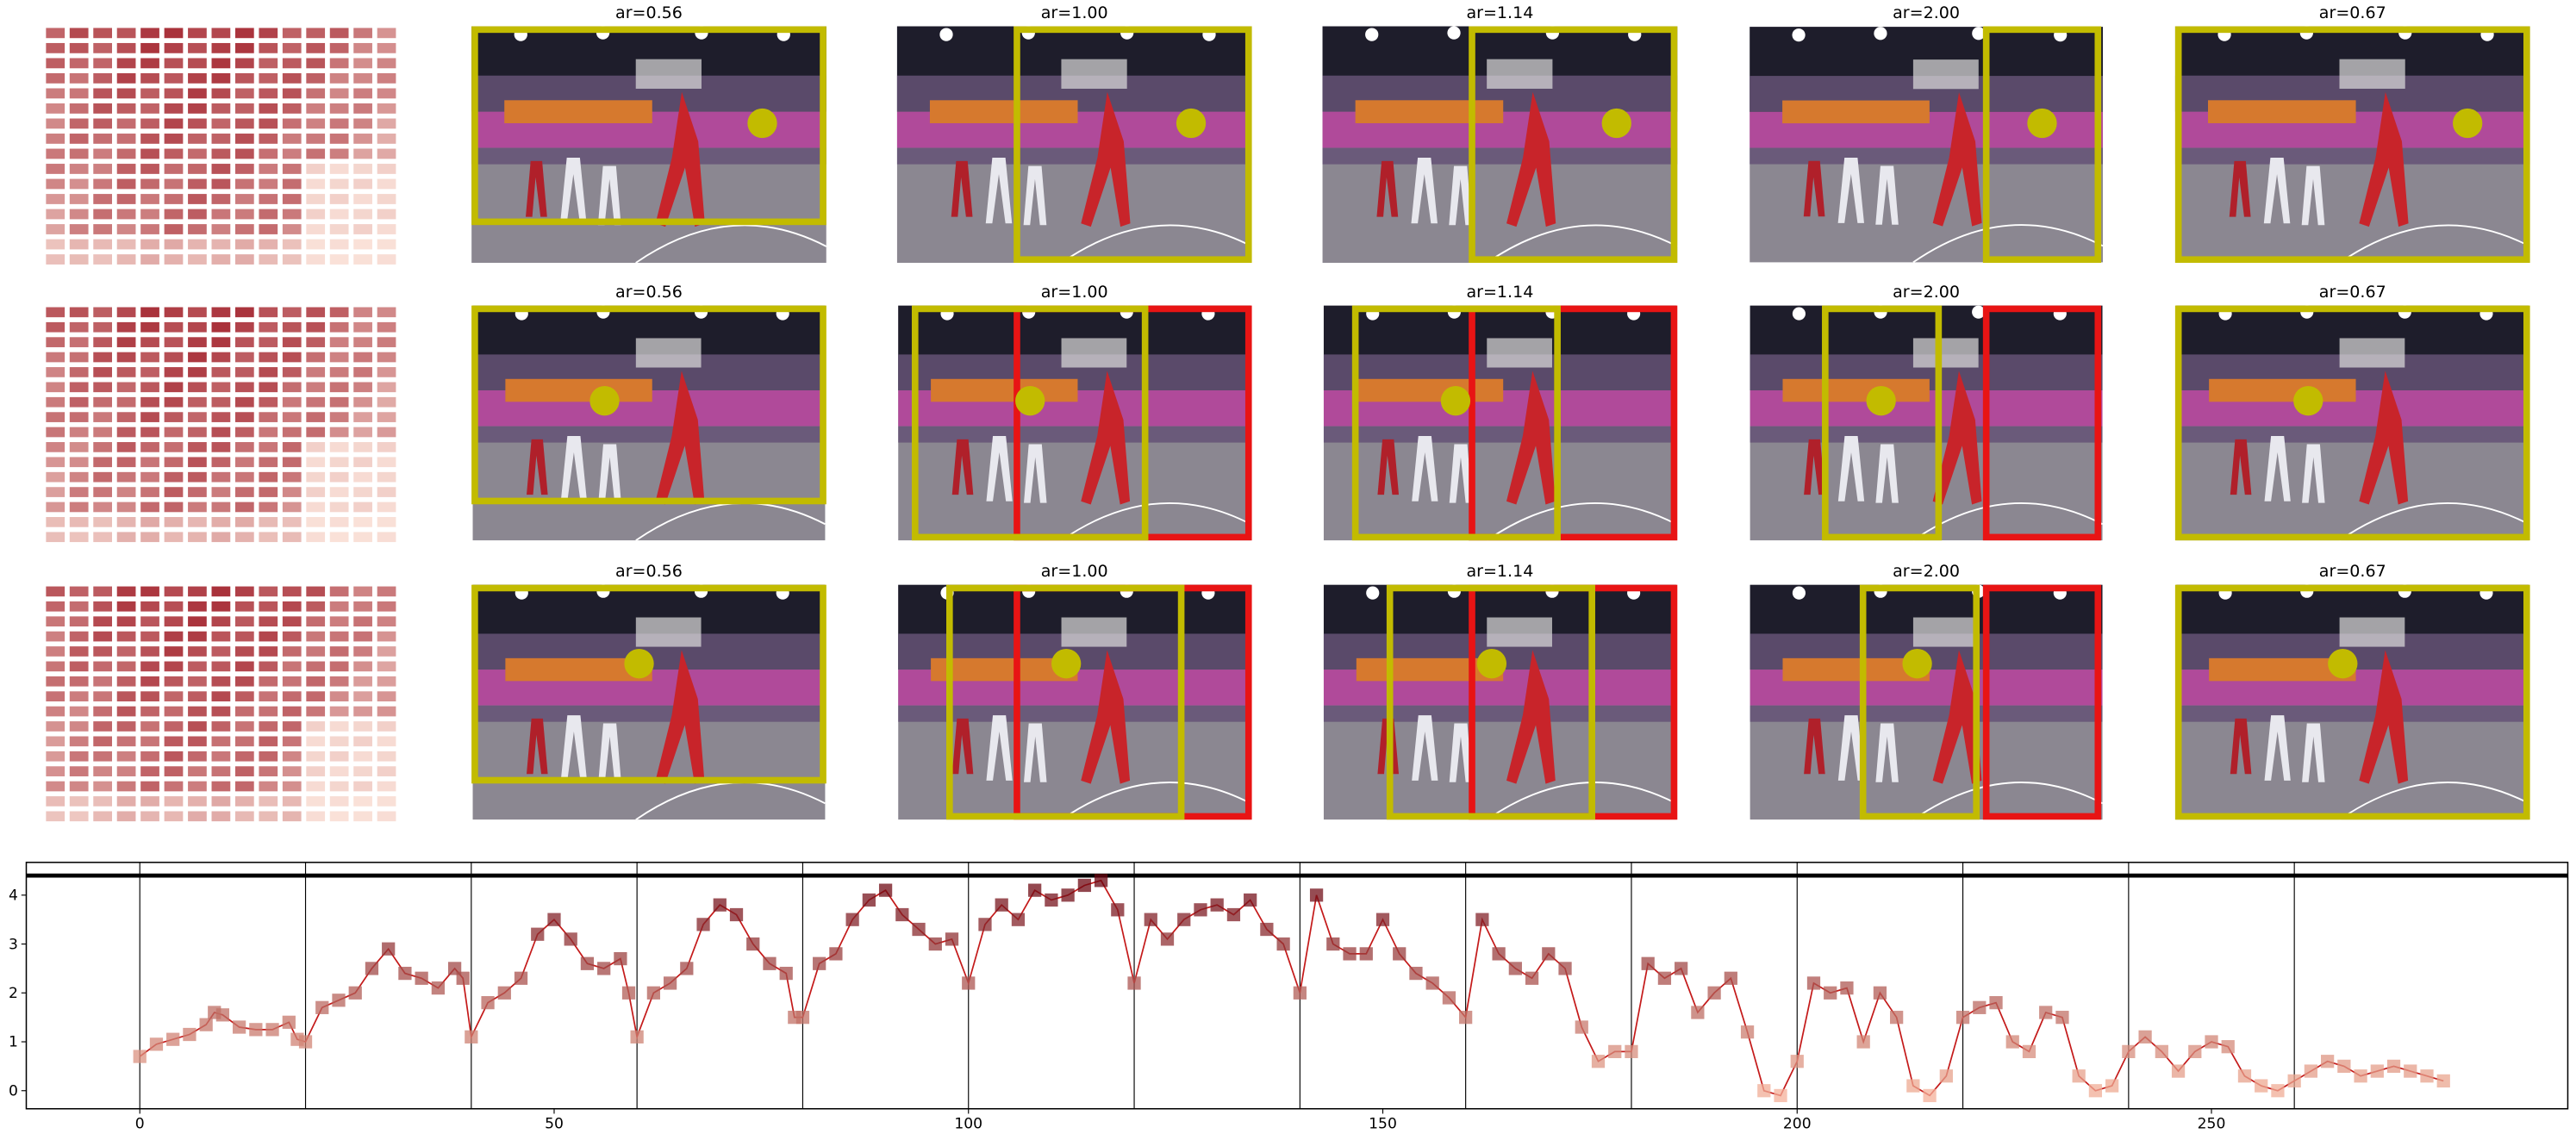 Image resolution: width=2576 pixels, height=1140 pixels. I want to click on panel-title: ar=0.67, so click(2352, 292).